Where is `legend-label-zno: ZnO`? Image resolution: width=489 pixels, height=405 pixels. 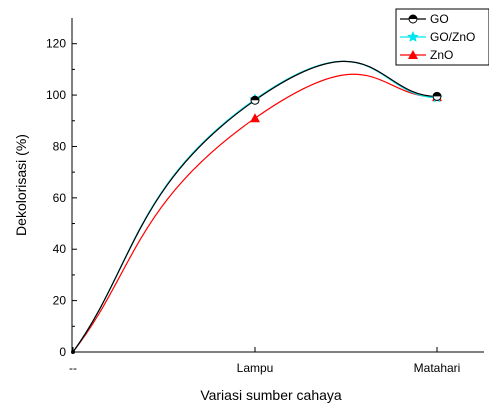 legend-label-zno: ZnO is located at coordinates (441, 55).